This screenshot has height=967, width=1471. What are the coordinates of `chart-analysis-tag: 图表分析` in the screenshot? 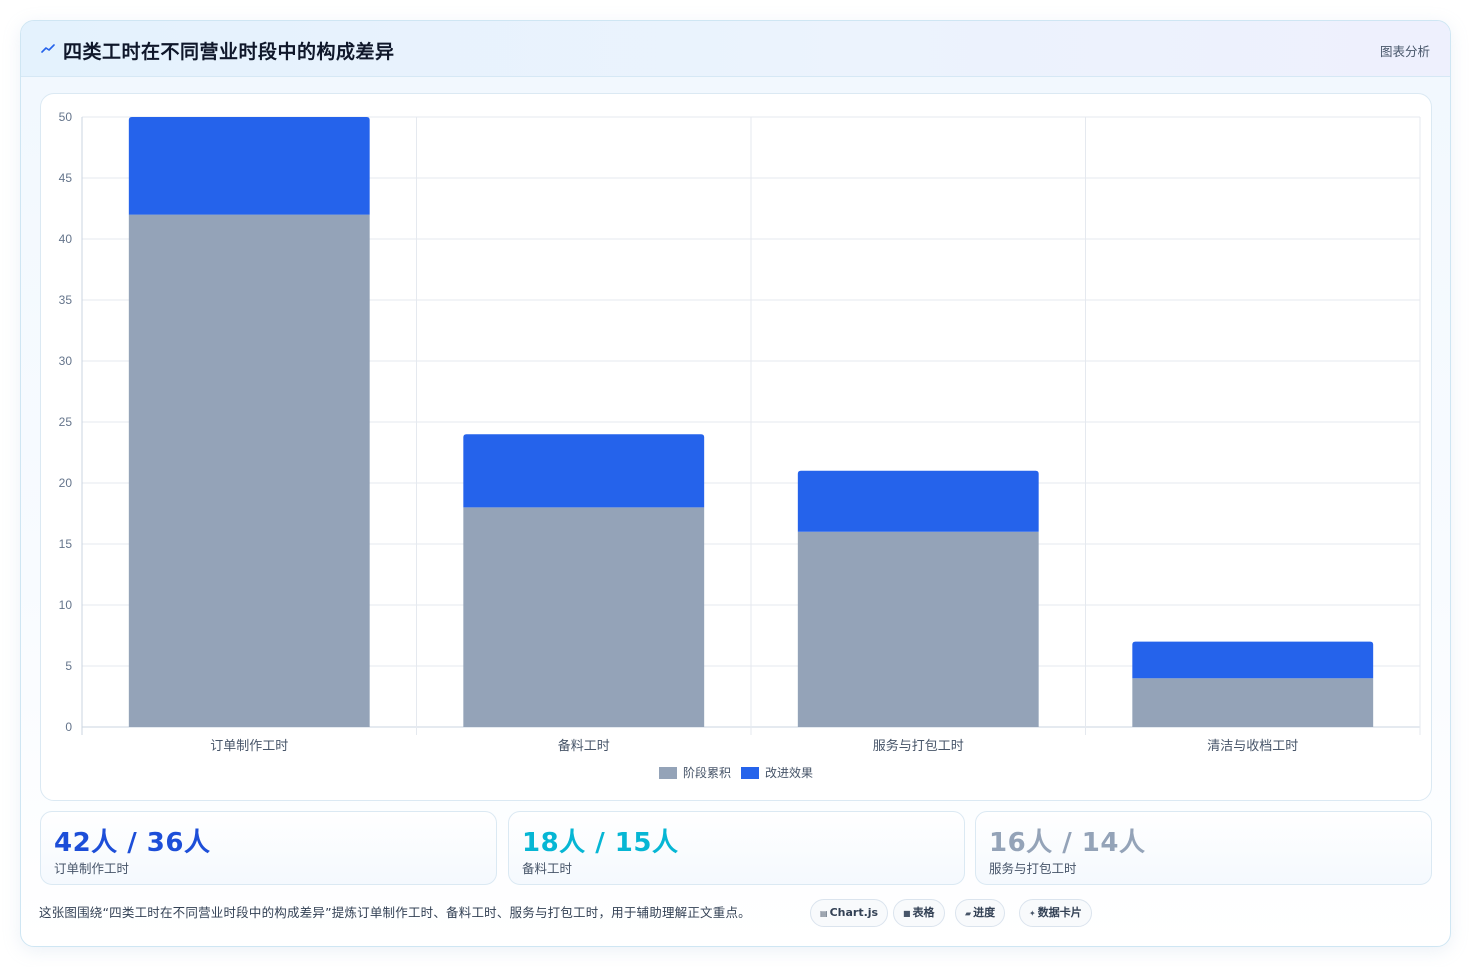 It's located at (1404, 51).